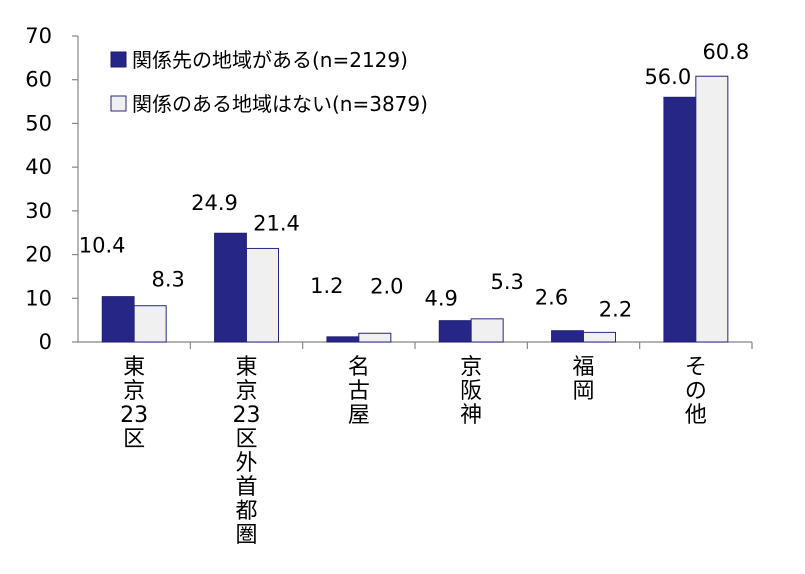 The height and width of the screenshot is (574, 805). What do you see at coordinates (386, 286) in the screenshot?
I see `data-label: 2.0` at bounding box center [386, 286].